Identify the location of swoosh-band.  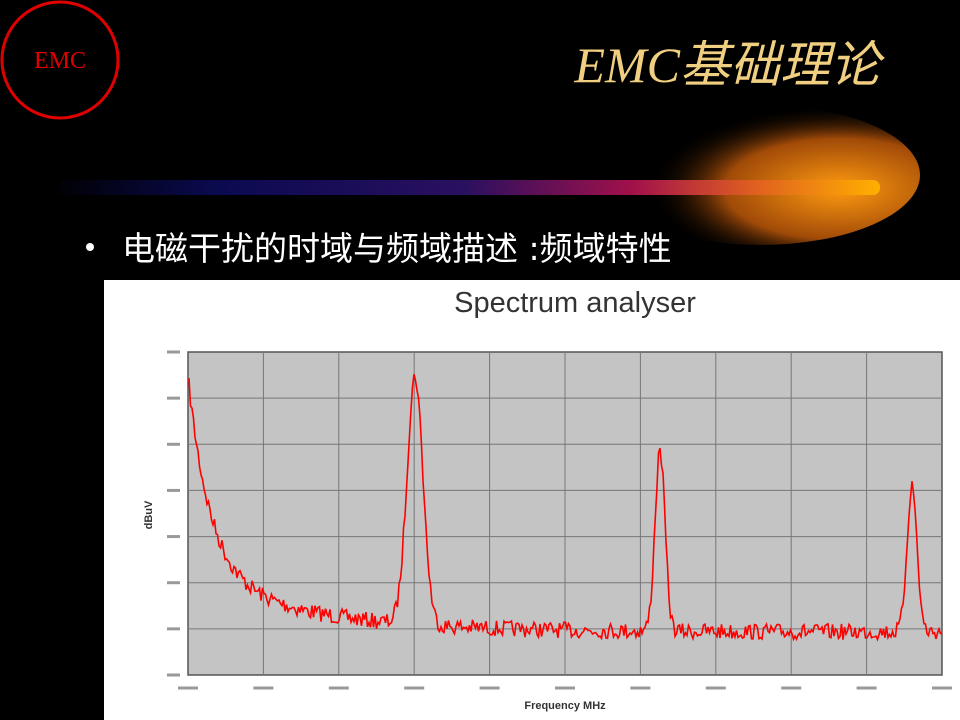
(465, 187).